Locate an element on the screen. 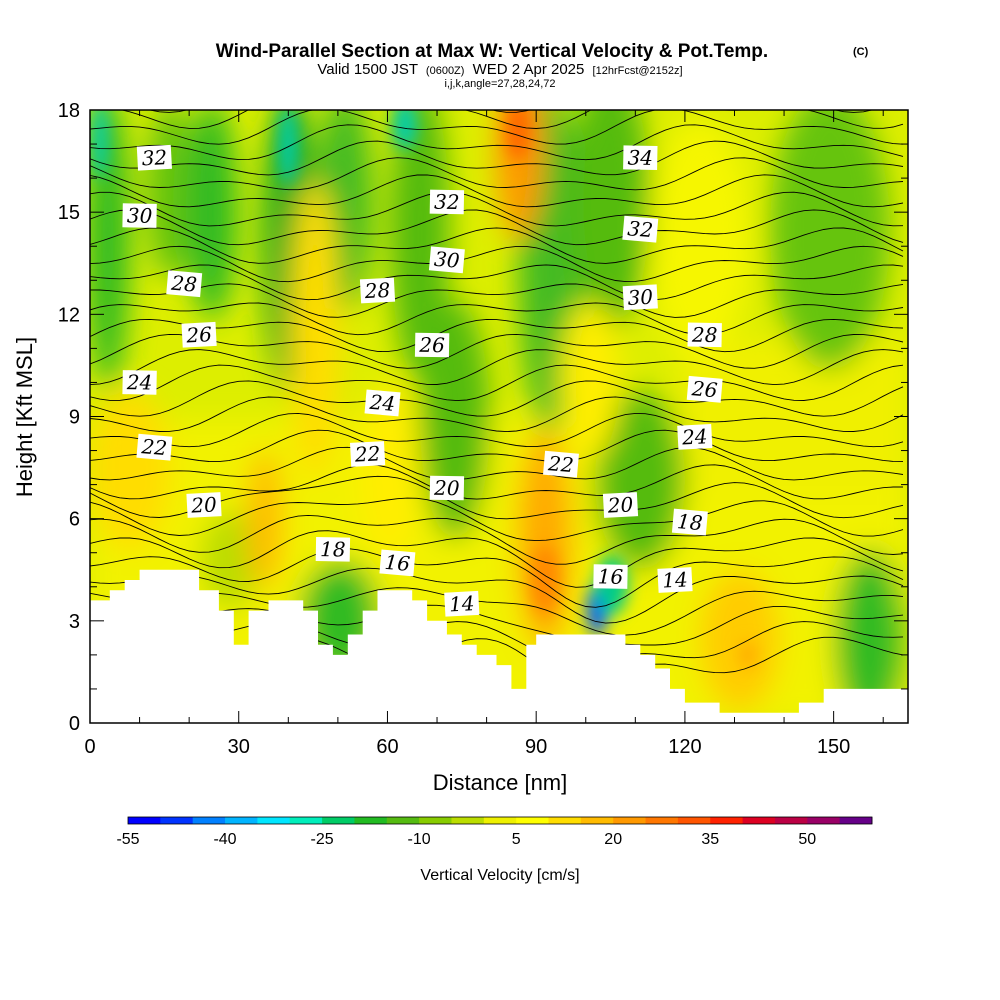  x-tick-label: 120 is located at coordinates (684, 747).